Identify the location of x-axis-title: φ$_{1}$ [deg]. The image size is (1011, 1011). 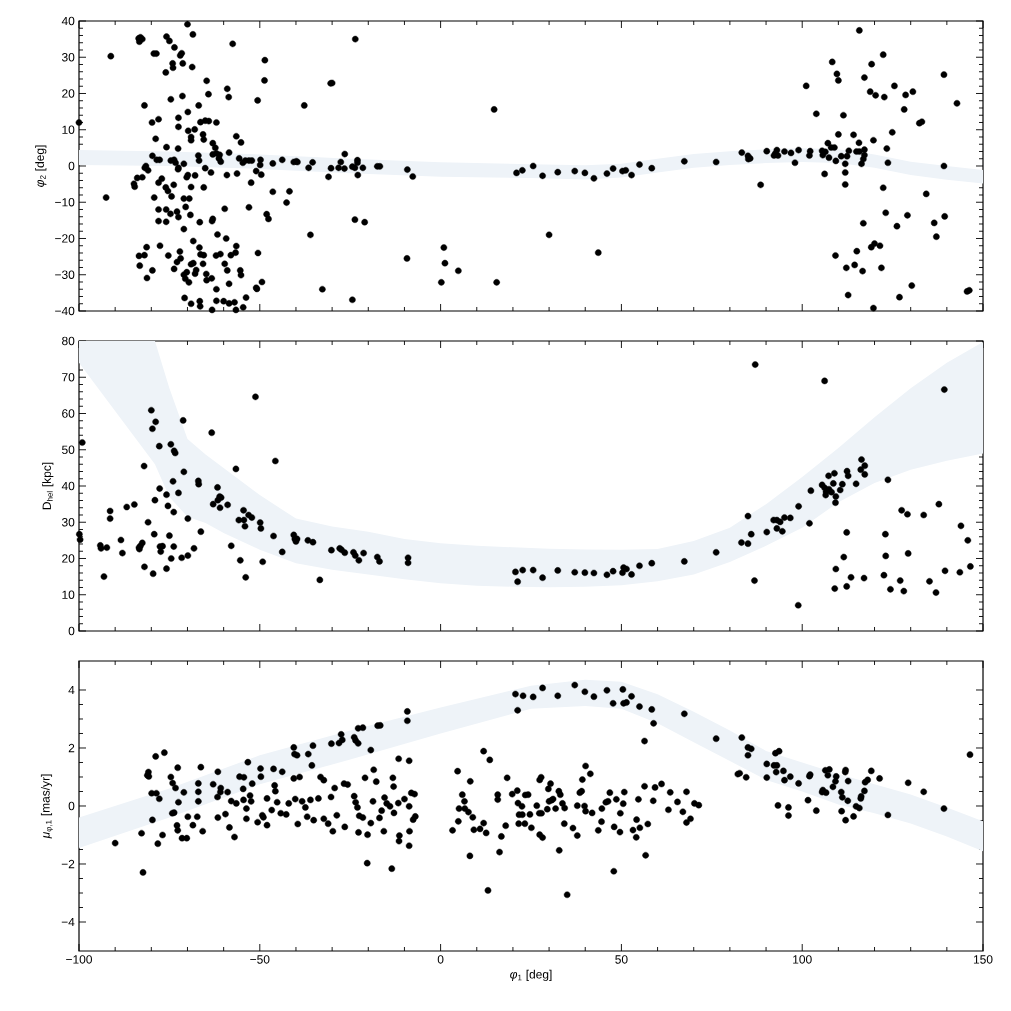
(531, 975).